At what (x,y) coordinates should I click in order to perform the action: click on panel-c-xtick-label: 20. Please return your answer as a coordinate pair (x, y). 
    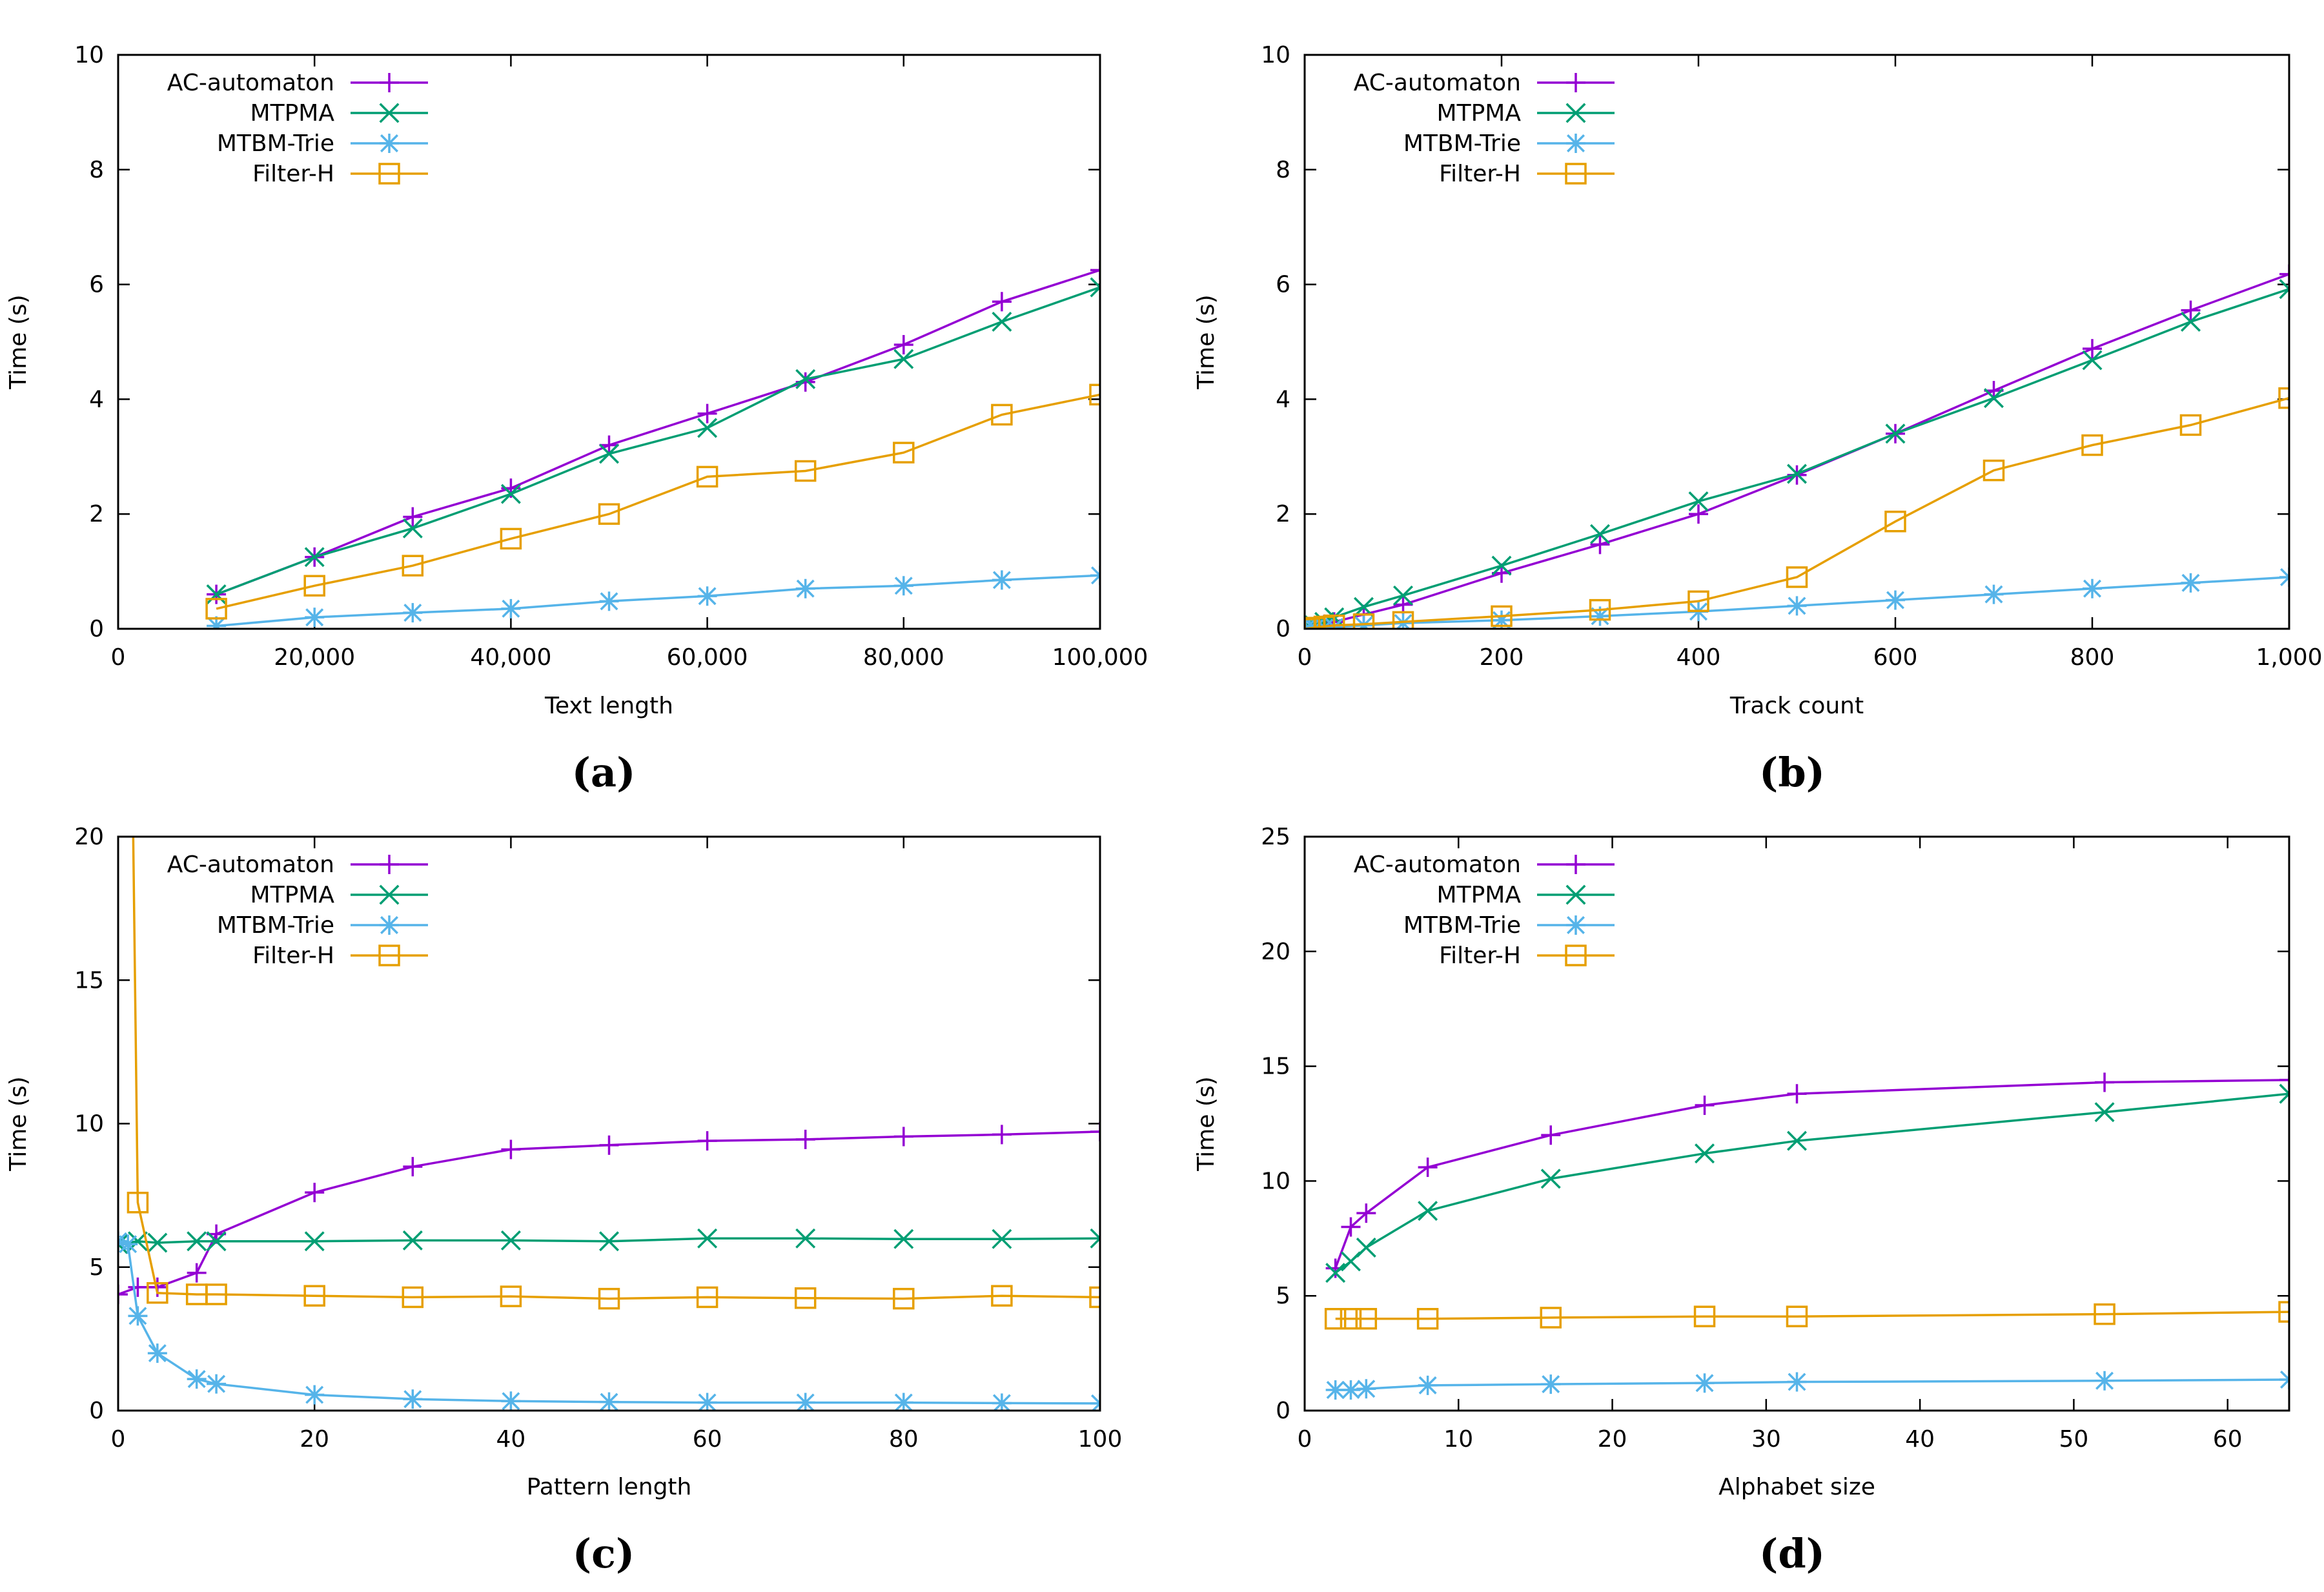
    Looking at the image, I should click on (314, 1440).